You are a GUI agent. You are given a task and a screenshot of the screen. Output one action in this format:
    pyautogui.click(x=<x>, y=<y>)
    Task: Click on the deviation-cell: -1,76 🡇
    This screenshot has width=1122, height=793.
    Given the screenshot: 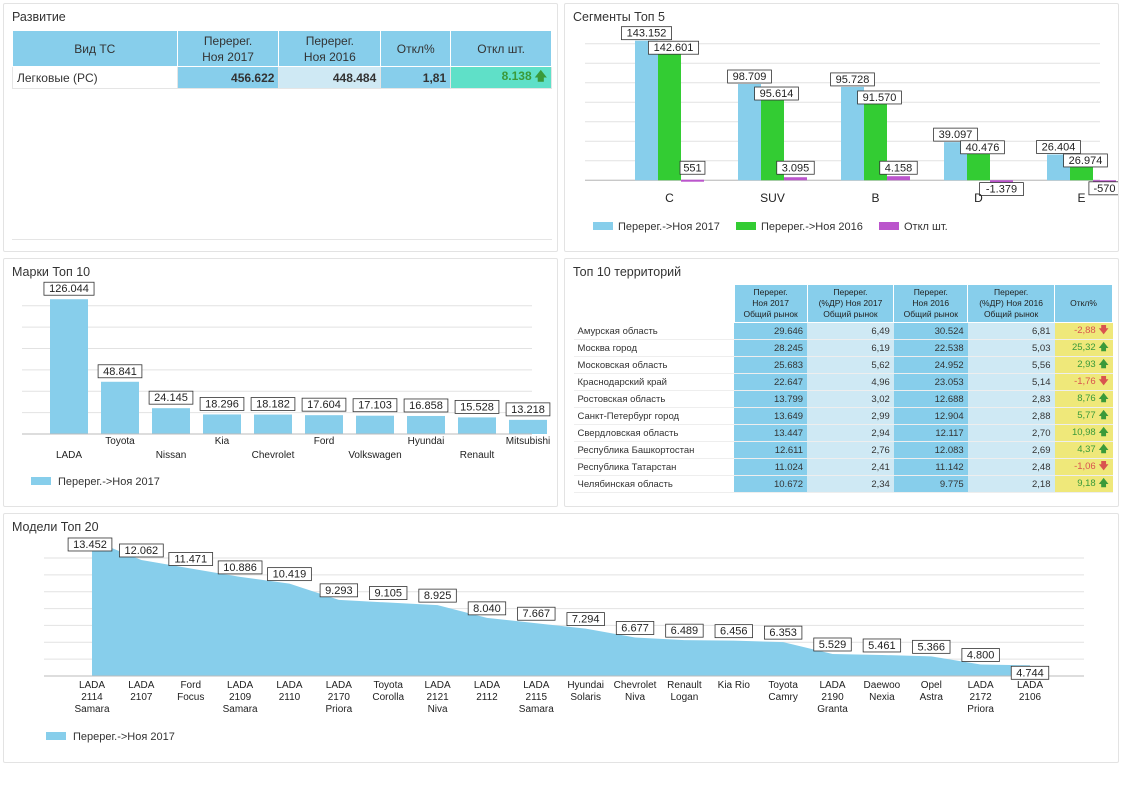 What is the action you would take?
    pyautogui.click(x=1083, y=382)
    